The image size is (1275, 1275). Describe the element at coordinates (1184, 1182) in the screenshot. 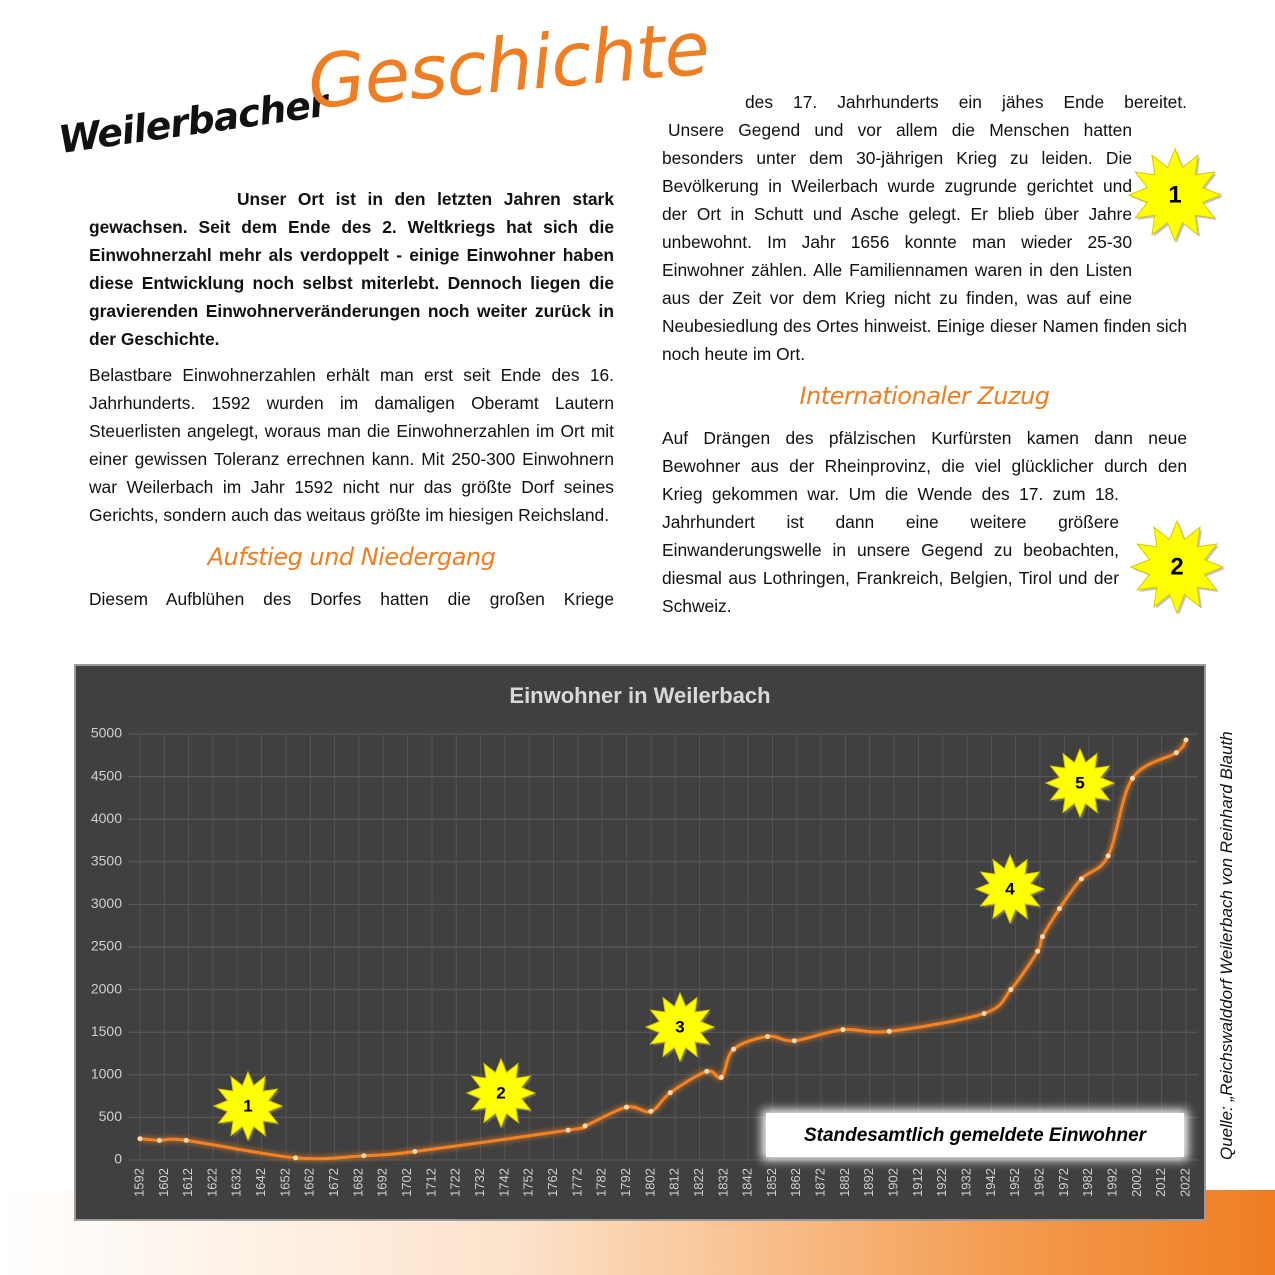

I see `x-tick-label: 2022` at that location.